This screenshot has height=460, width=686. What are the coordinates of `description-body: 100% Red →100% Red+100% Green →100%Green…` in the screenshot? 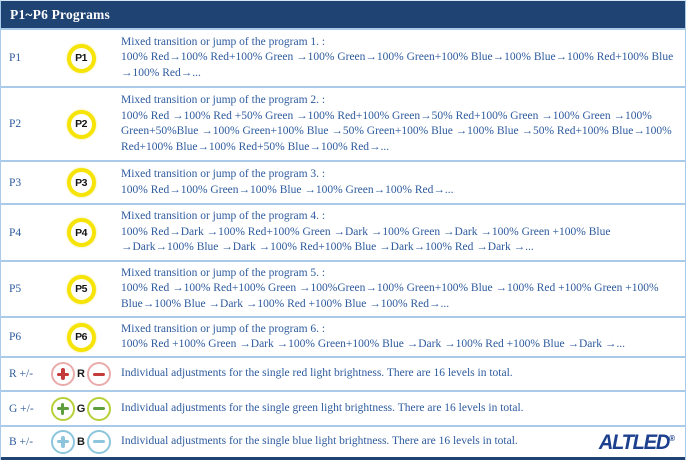 It's located at (390, 296).